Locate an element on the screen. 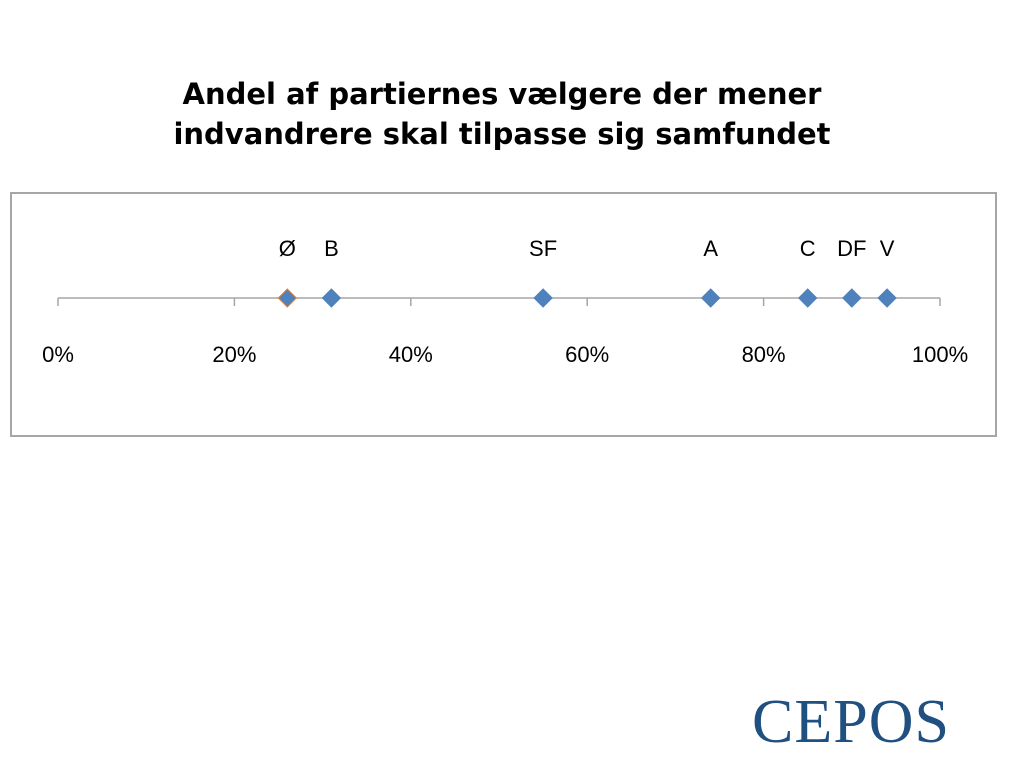  data-point: DF is located at coordinates (851, 272).